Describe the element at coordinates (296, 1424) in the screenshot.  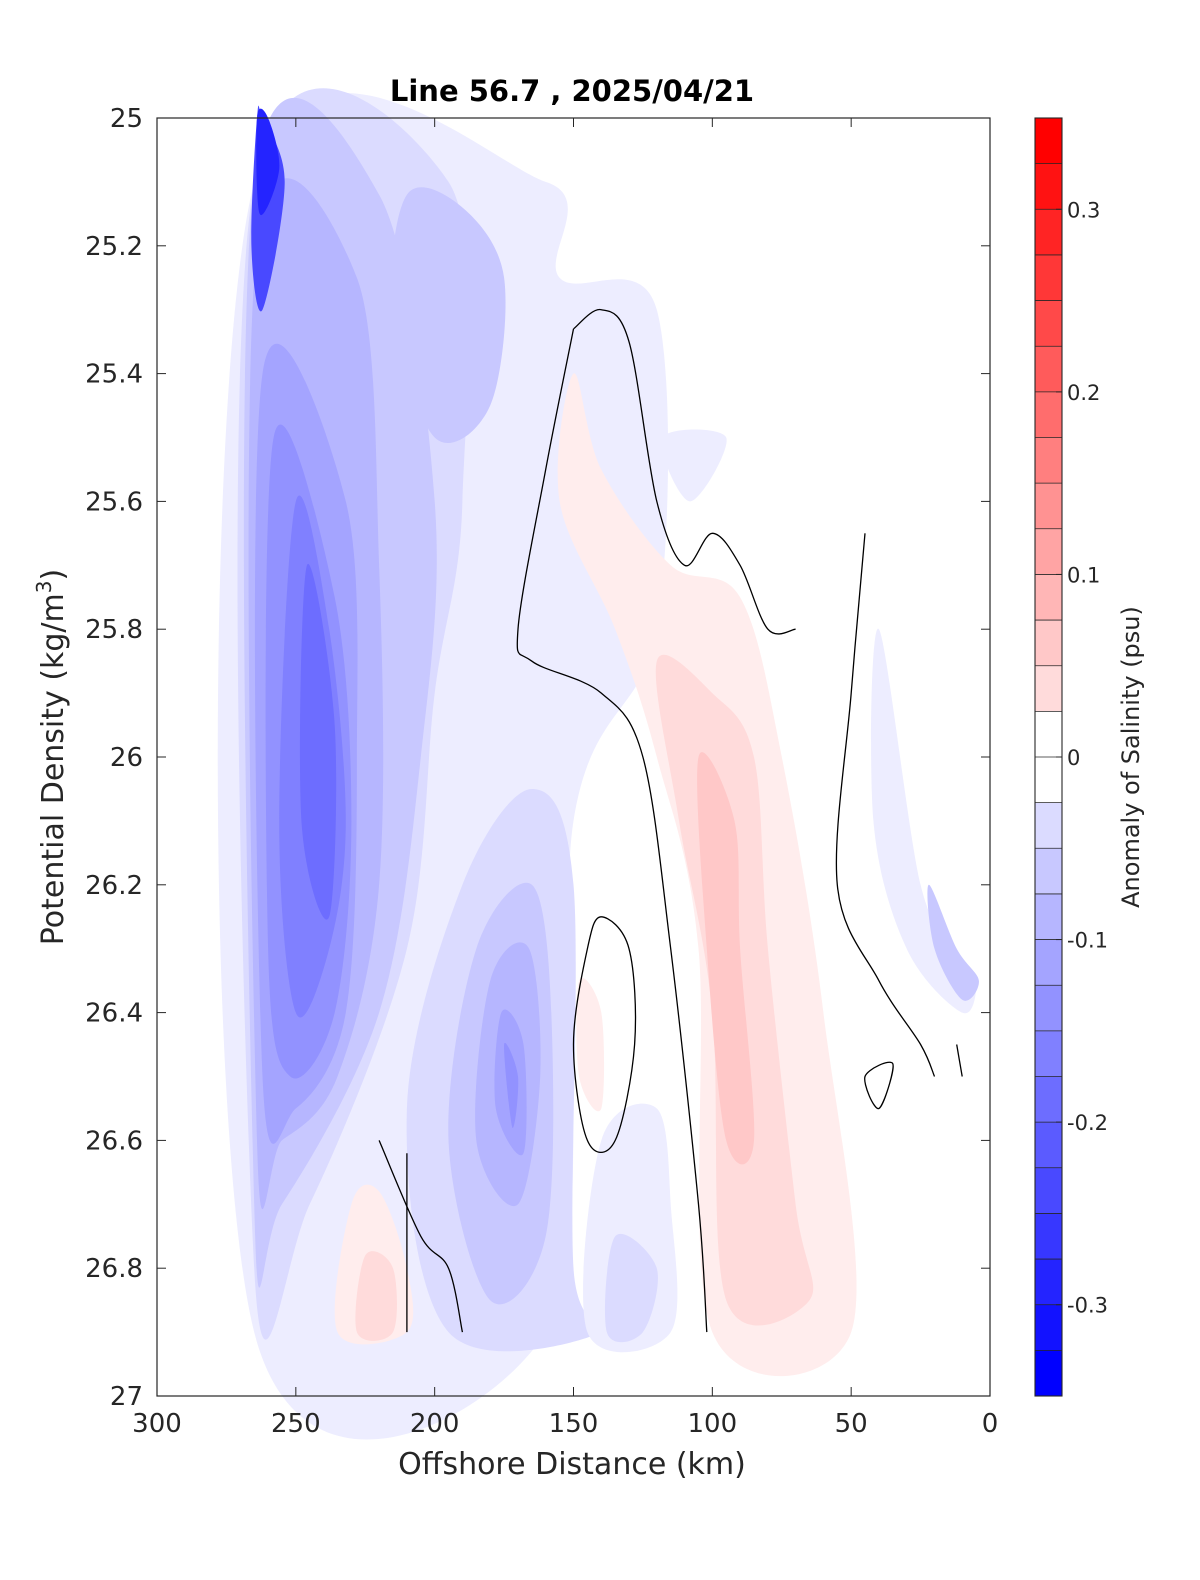
I see `x-tick-label: 250` at that location.